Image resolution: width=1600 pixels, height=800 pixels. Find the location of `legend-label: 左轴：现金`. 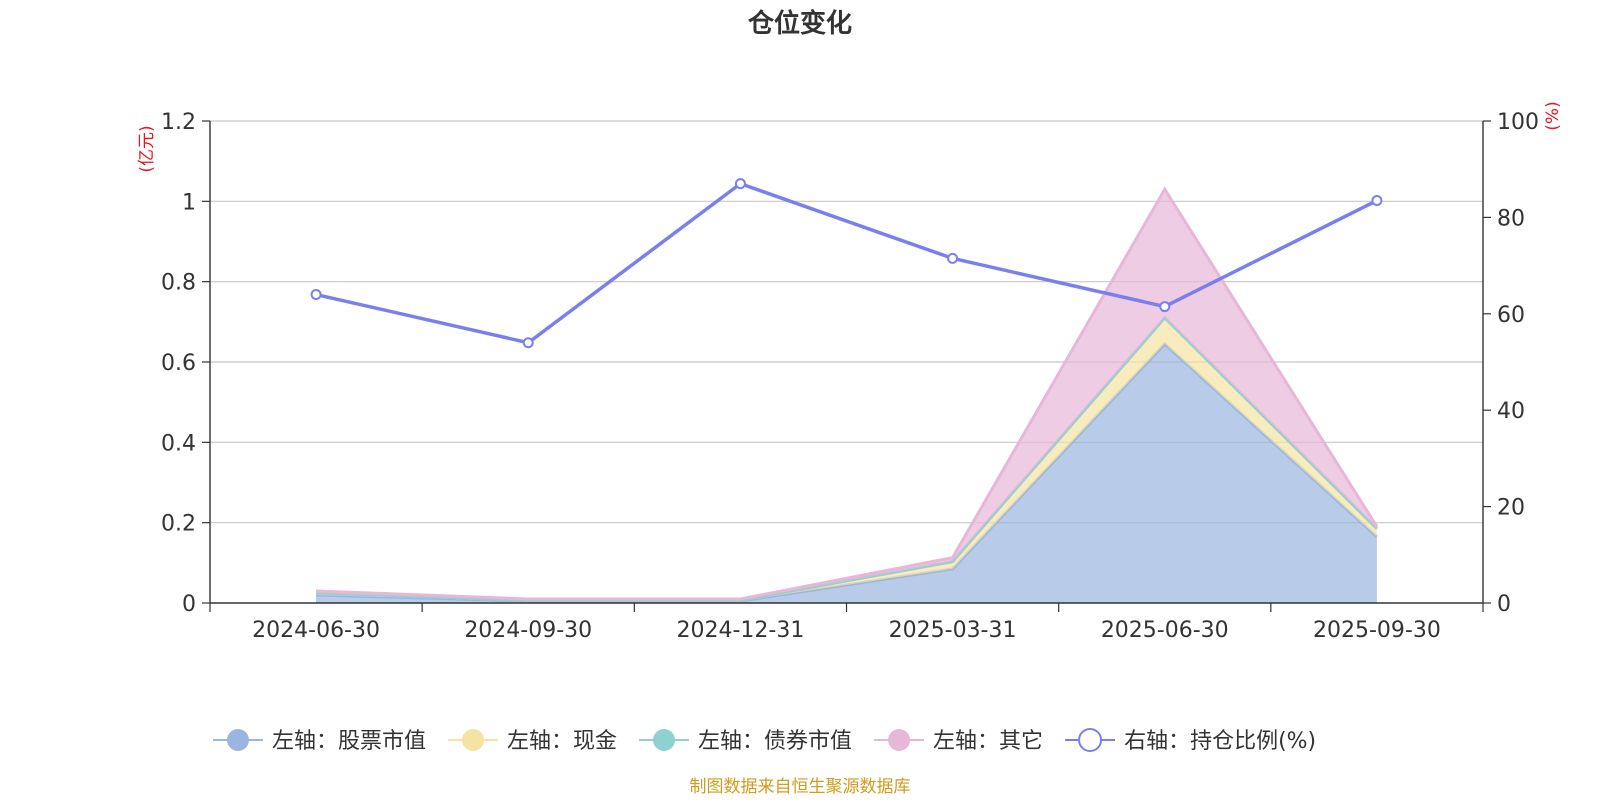

legend-label: 左轴：现金 is located at coordinates (562, 741).